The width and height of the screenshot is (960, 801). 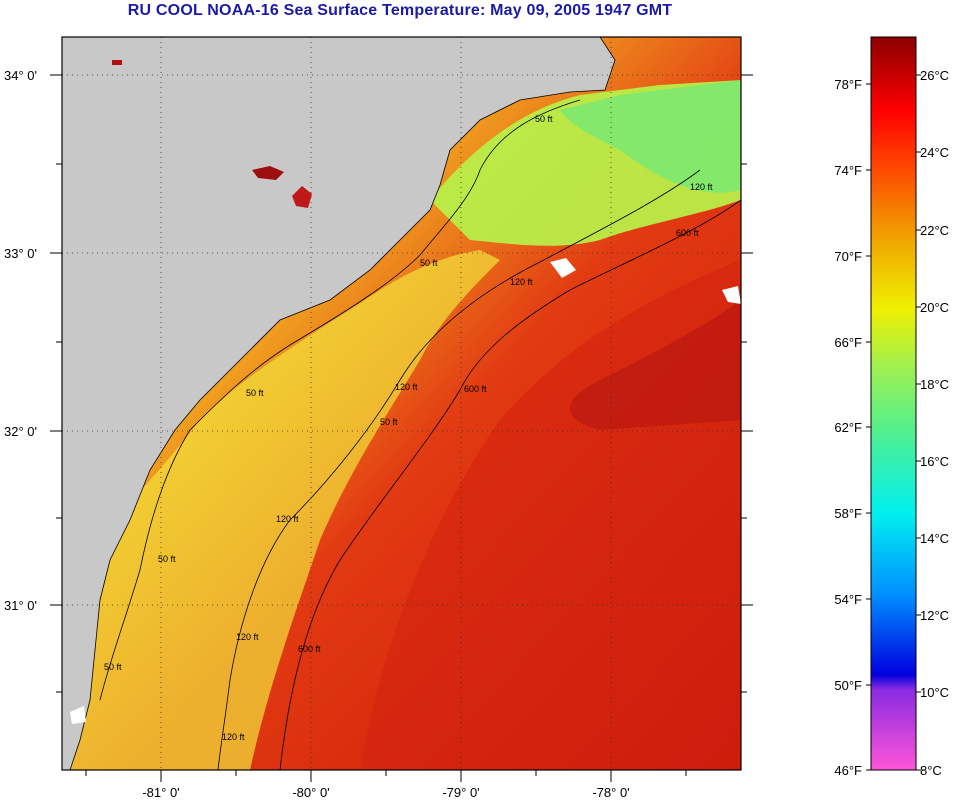 I want to click on colorbar-ticks, so click(x=893, y=422).